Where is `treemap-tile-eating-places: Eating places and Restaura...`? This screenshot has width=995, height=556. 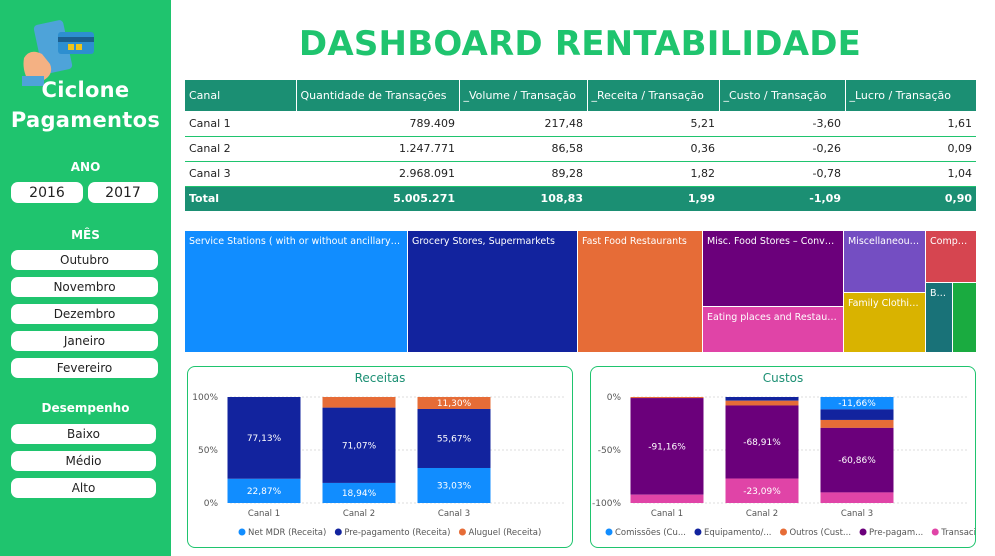 treemap-tile-eating-places: Eating places and Restaura... is located at coordinates (773, 330).